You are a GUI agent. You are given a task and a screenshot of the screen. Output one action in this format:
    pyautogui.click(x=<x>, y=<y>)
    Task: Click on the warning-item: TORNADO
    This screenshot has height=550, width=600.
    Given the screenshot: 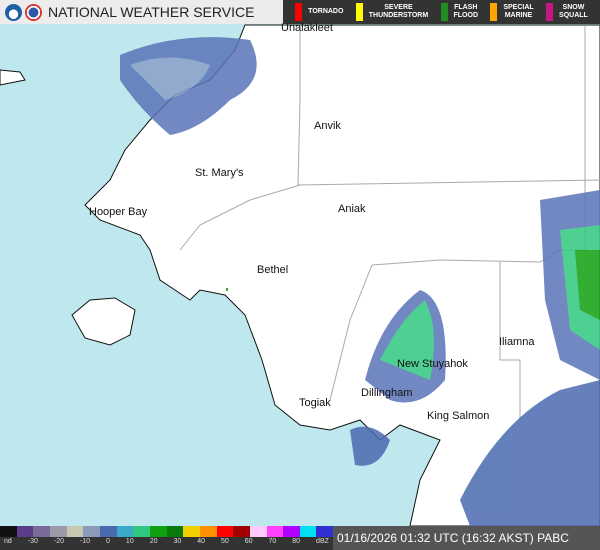 What is the action you would take?
    pyautogui.click(x=319, y=12)
    